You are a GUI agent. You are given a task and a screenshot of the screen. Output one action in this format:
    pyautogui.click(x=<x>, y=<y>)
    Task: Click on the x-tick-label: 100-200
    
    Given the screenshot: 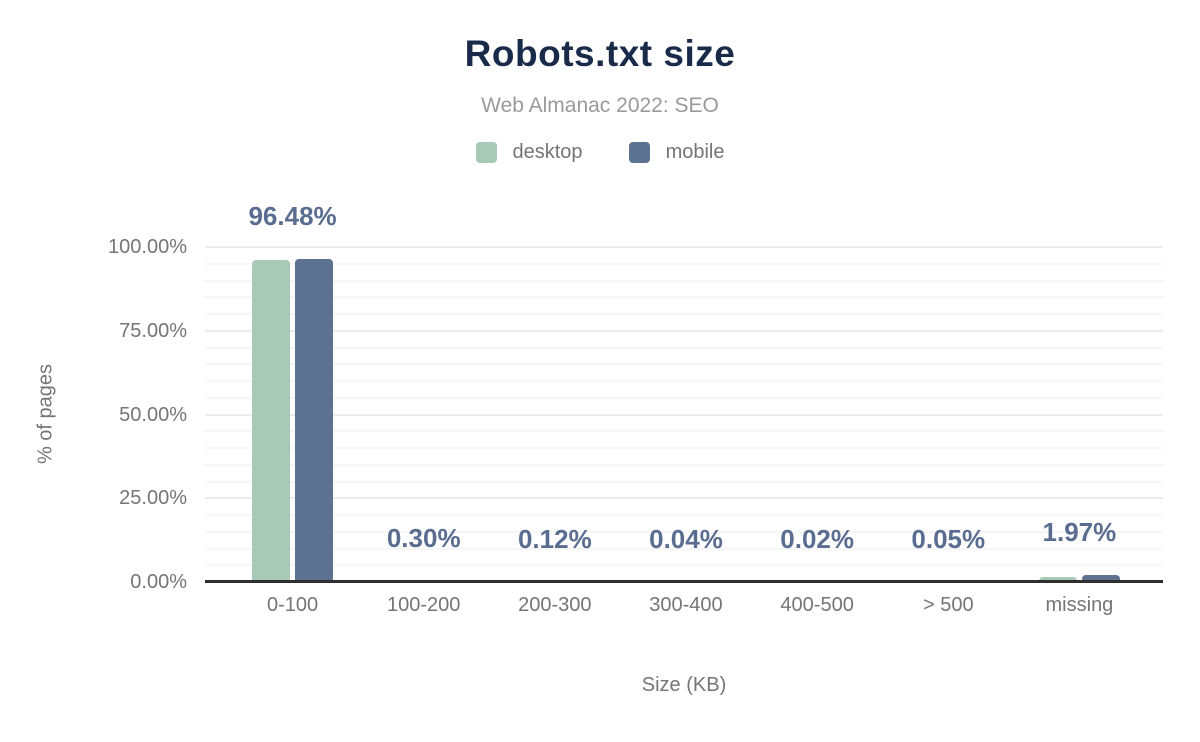 What is the action you would take?
    pyautogui.click(x=424, y=605)
    